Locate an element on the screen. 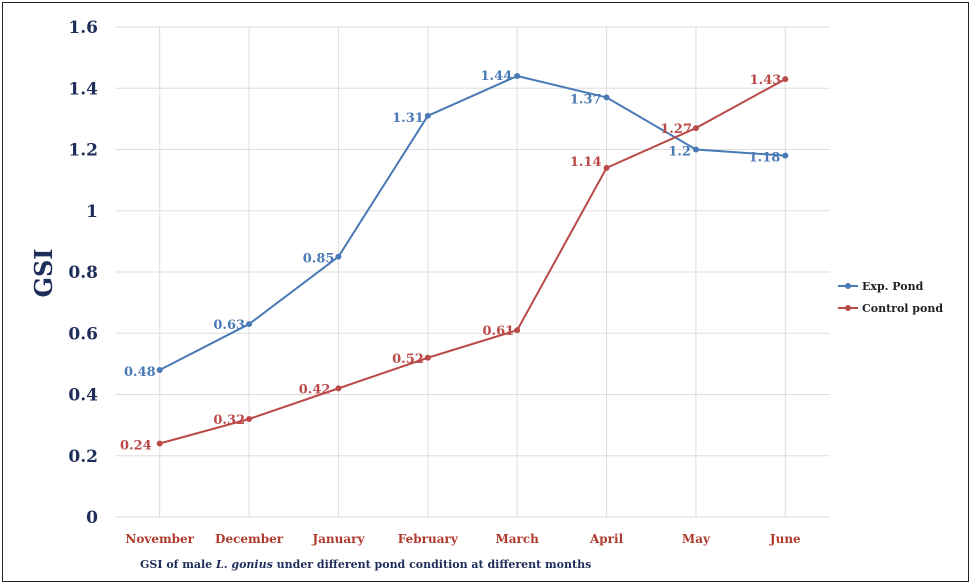  y-tick-label: 0.6 is located at coordinates (83, 334).